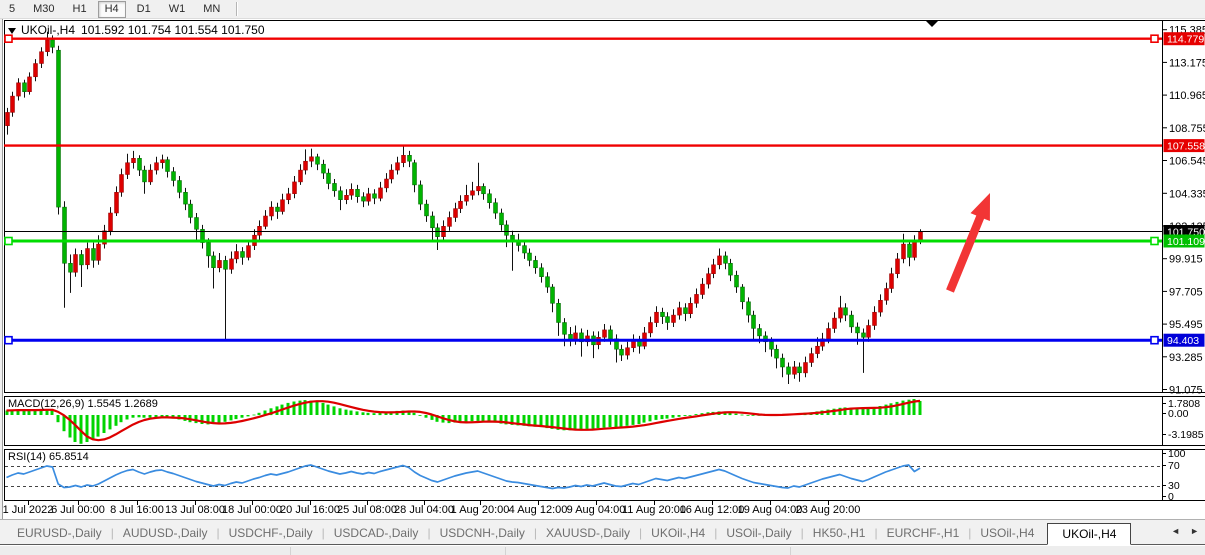 The width and height of the screenshot is (1205, 555). What do you see at coordinates (1174, 466) in the screenshot?
I see `indicator-axis-label: 70` at bounding box center [1174, 466].